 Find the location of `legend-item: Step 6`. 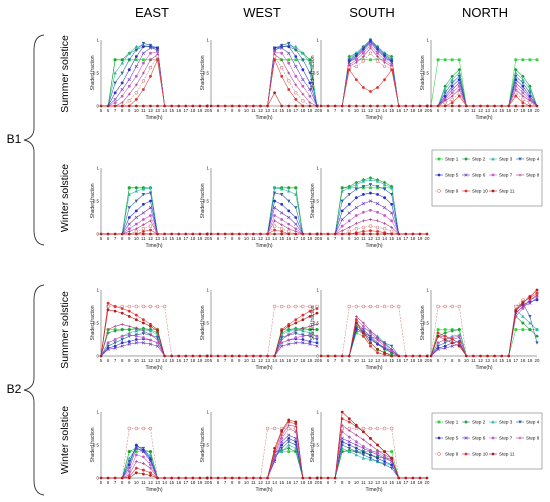

legend-item: Step 6 is located at coordinates (474, 175).